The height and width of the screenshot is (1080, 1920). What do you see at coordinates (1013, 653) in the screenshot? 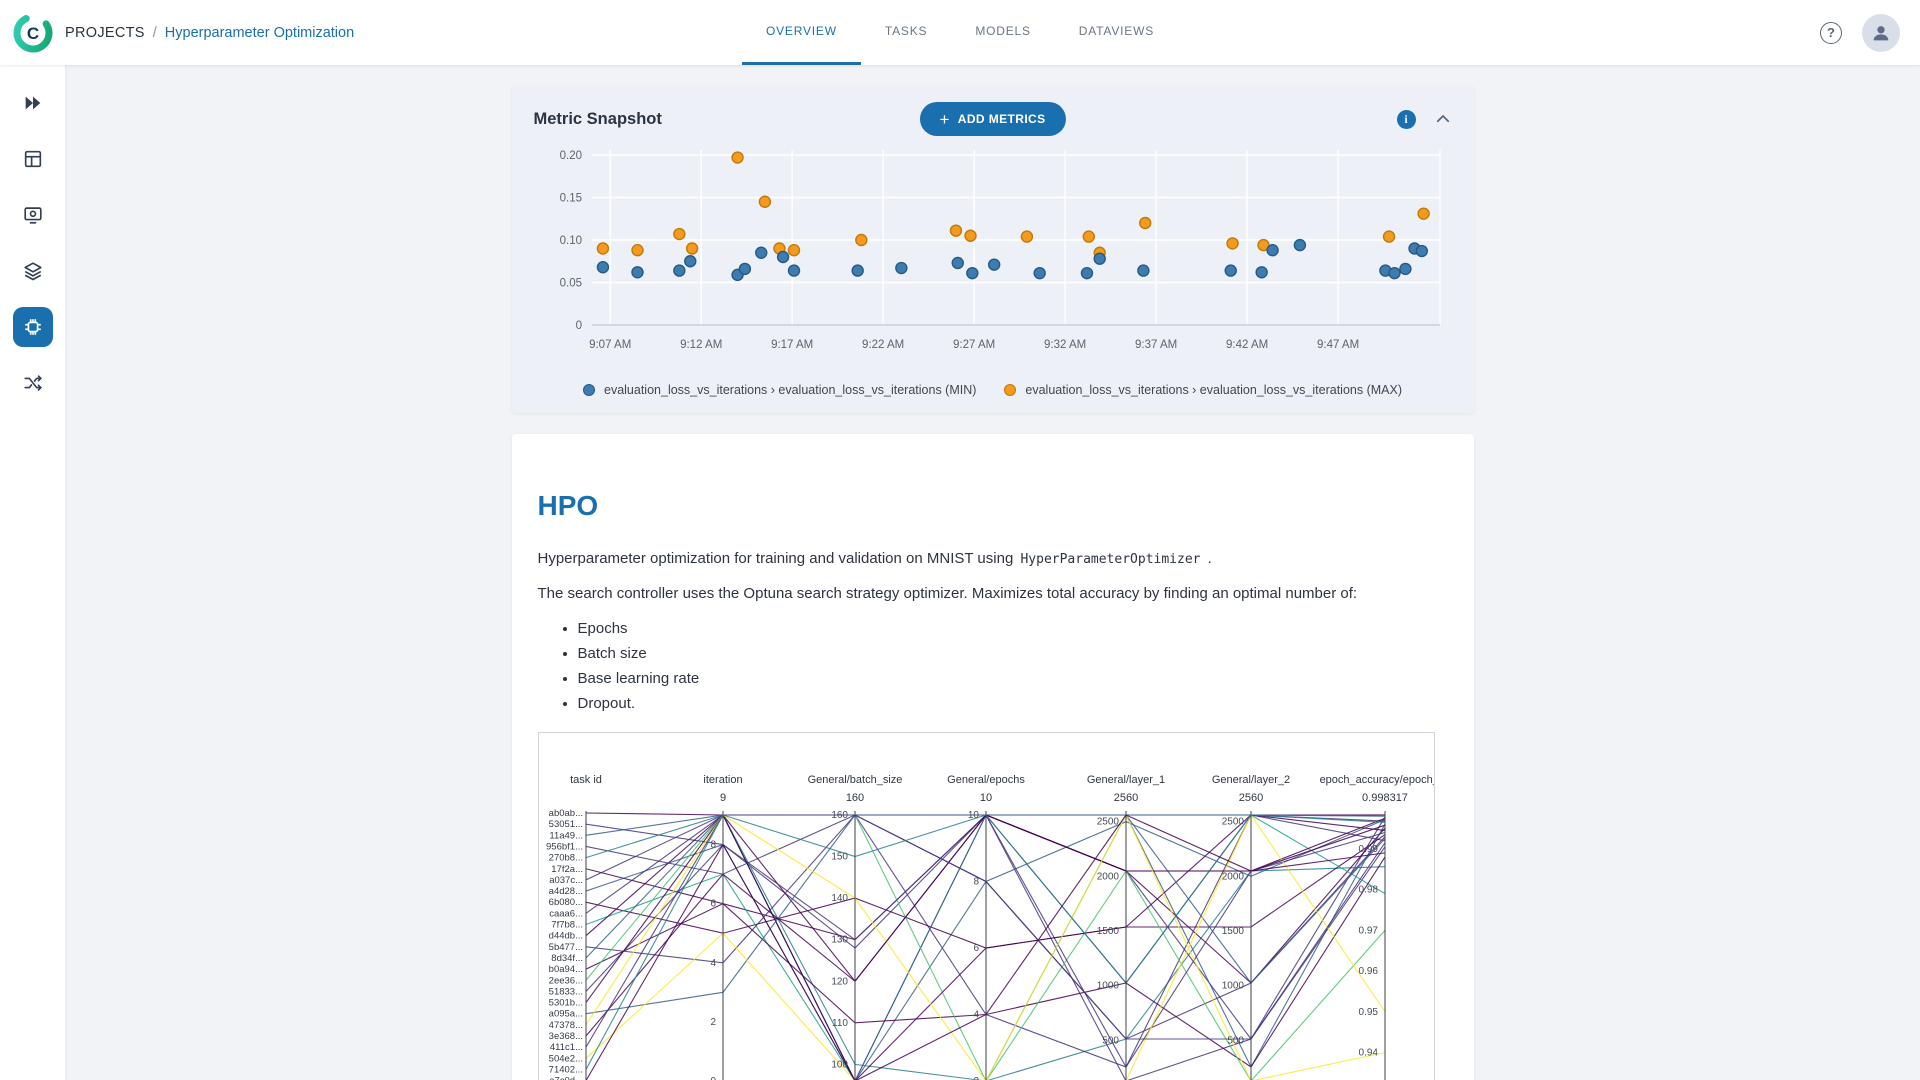
I see `bullet-item: Batch size` at bounding box center [1013, 653].